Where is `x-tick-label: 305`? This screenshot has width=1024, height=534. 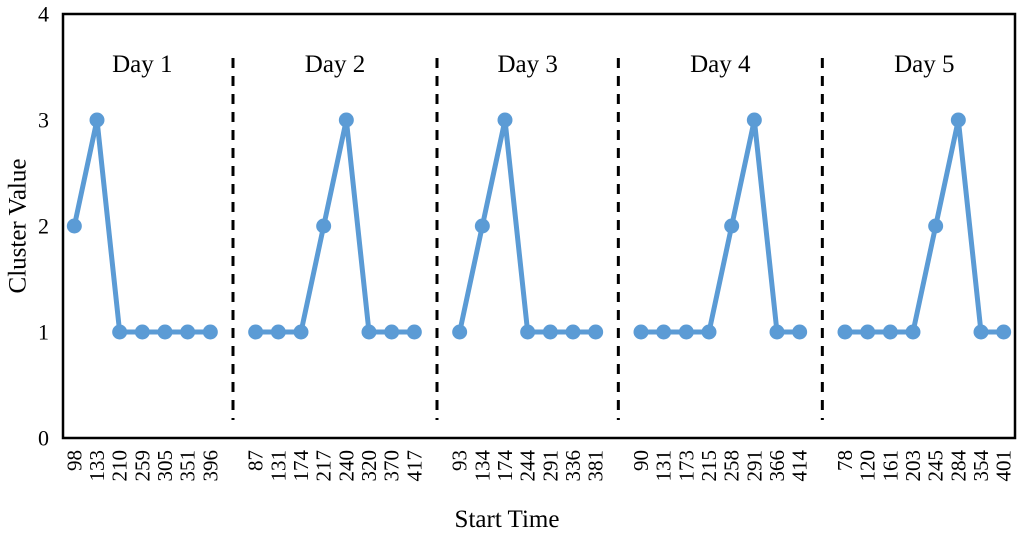
x-tick-label: 305 is located at coordinates (165, 466).